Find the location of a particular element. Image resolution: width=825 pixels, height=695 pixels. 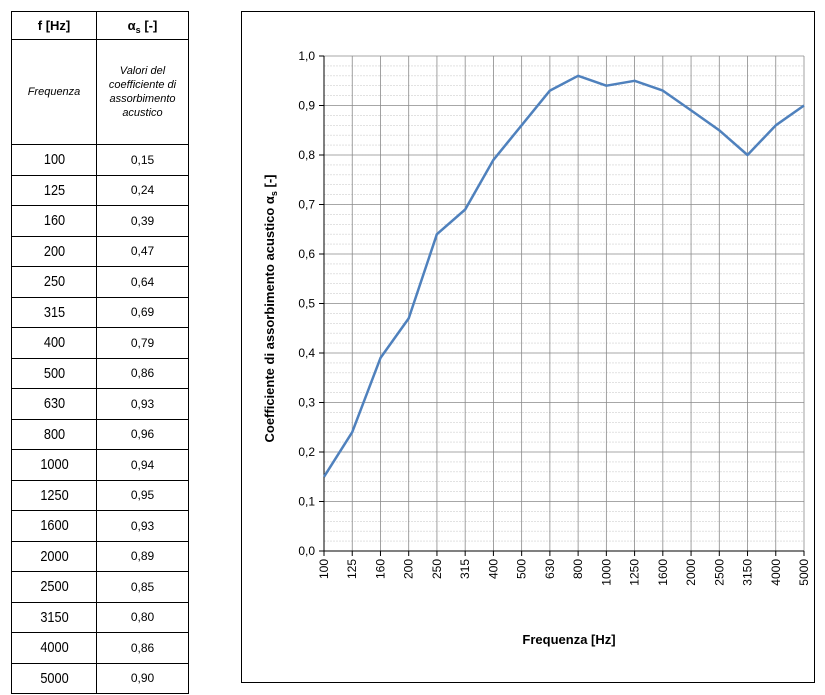

frequency-cell: 100 is located at coordinates (54, 160).